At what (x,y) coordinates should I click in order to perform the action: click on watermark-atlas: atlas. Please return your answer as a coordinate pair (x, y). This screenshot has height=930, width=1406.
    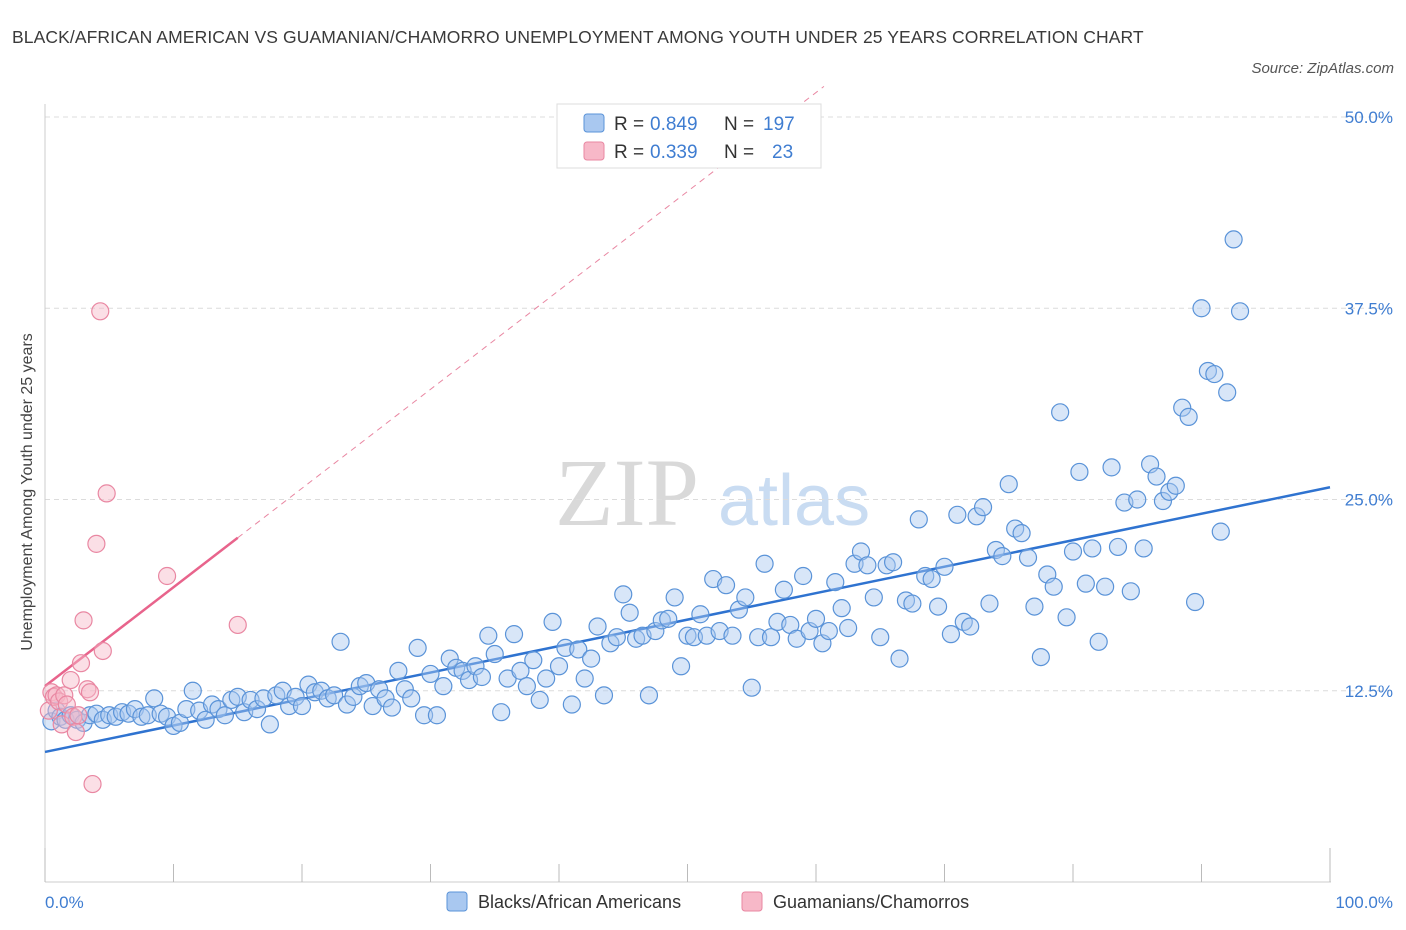
    Looking at the image, I should click on (794, 501).